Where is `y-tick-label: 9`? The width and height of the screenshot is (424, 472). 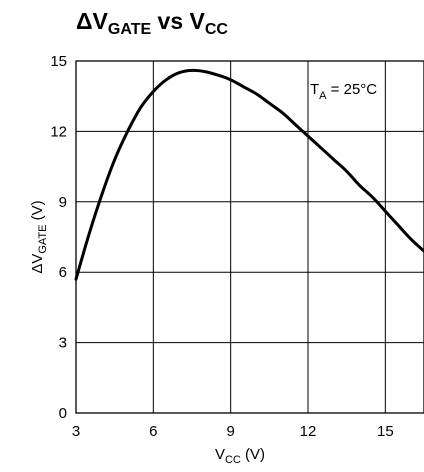
y-tick-label: 9 is located at coordinates (63, 202).